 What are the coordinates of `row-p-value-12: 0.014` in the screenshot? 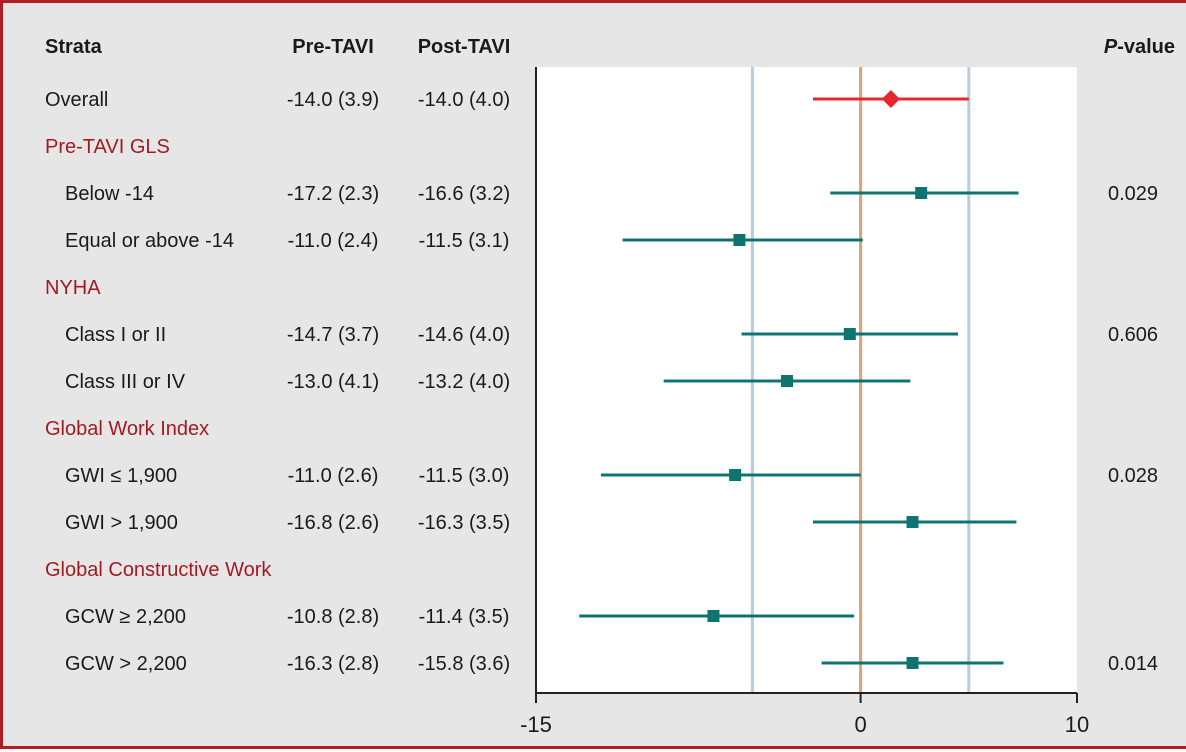 It's located at (1133, 664).